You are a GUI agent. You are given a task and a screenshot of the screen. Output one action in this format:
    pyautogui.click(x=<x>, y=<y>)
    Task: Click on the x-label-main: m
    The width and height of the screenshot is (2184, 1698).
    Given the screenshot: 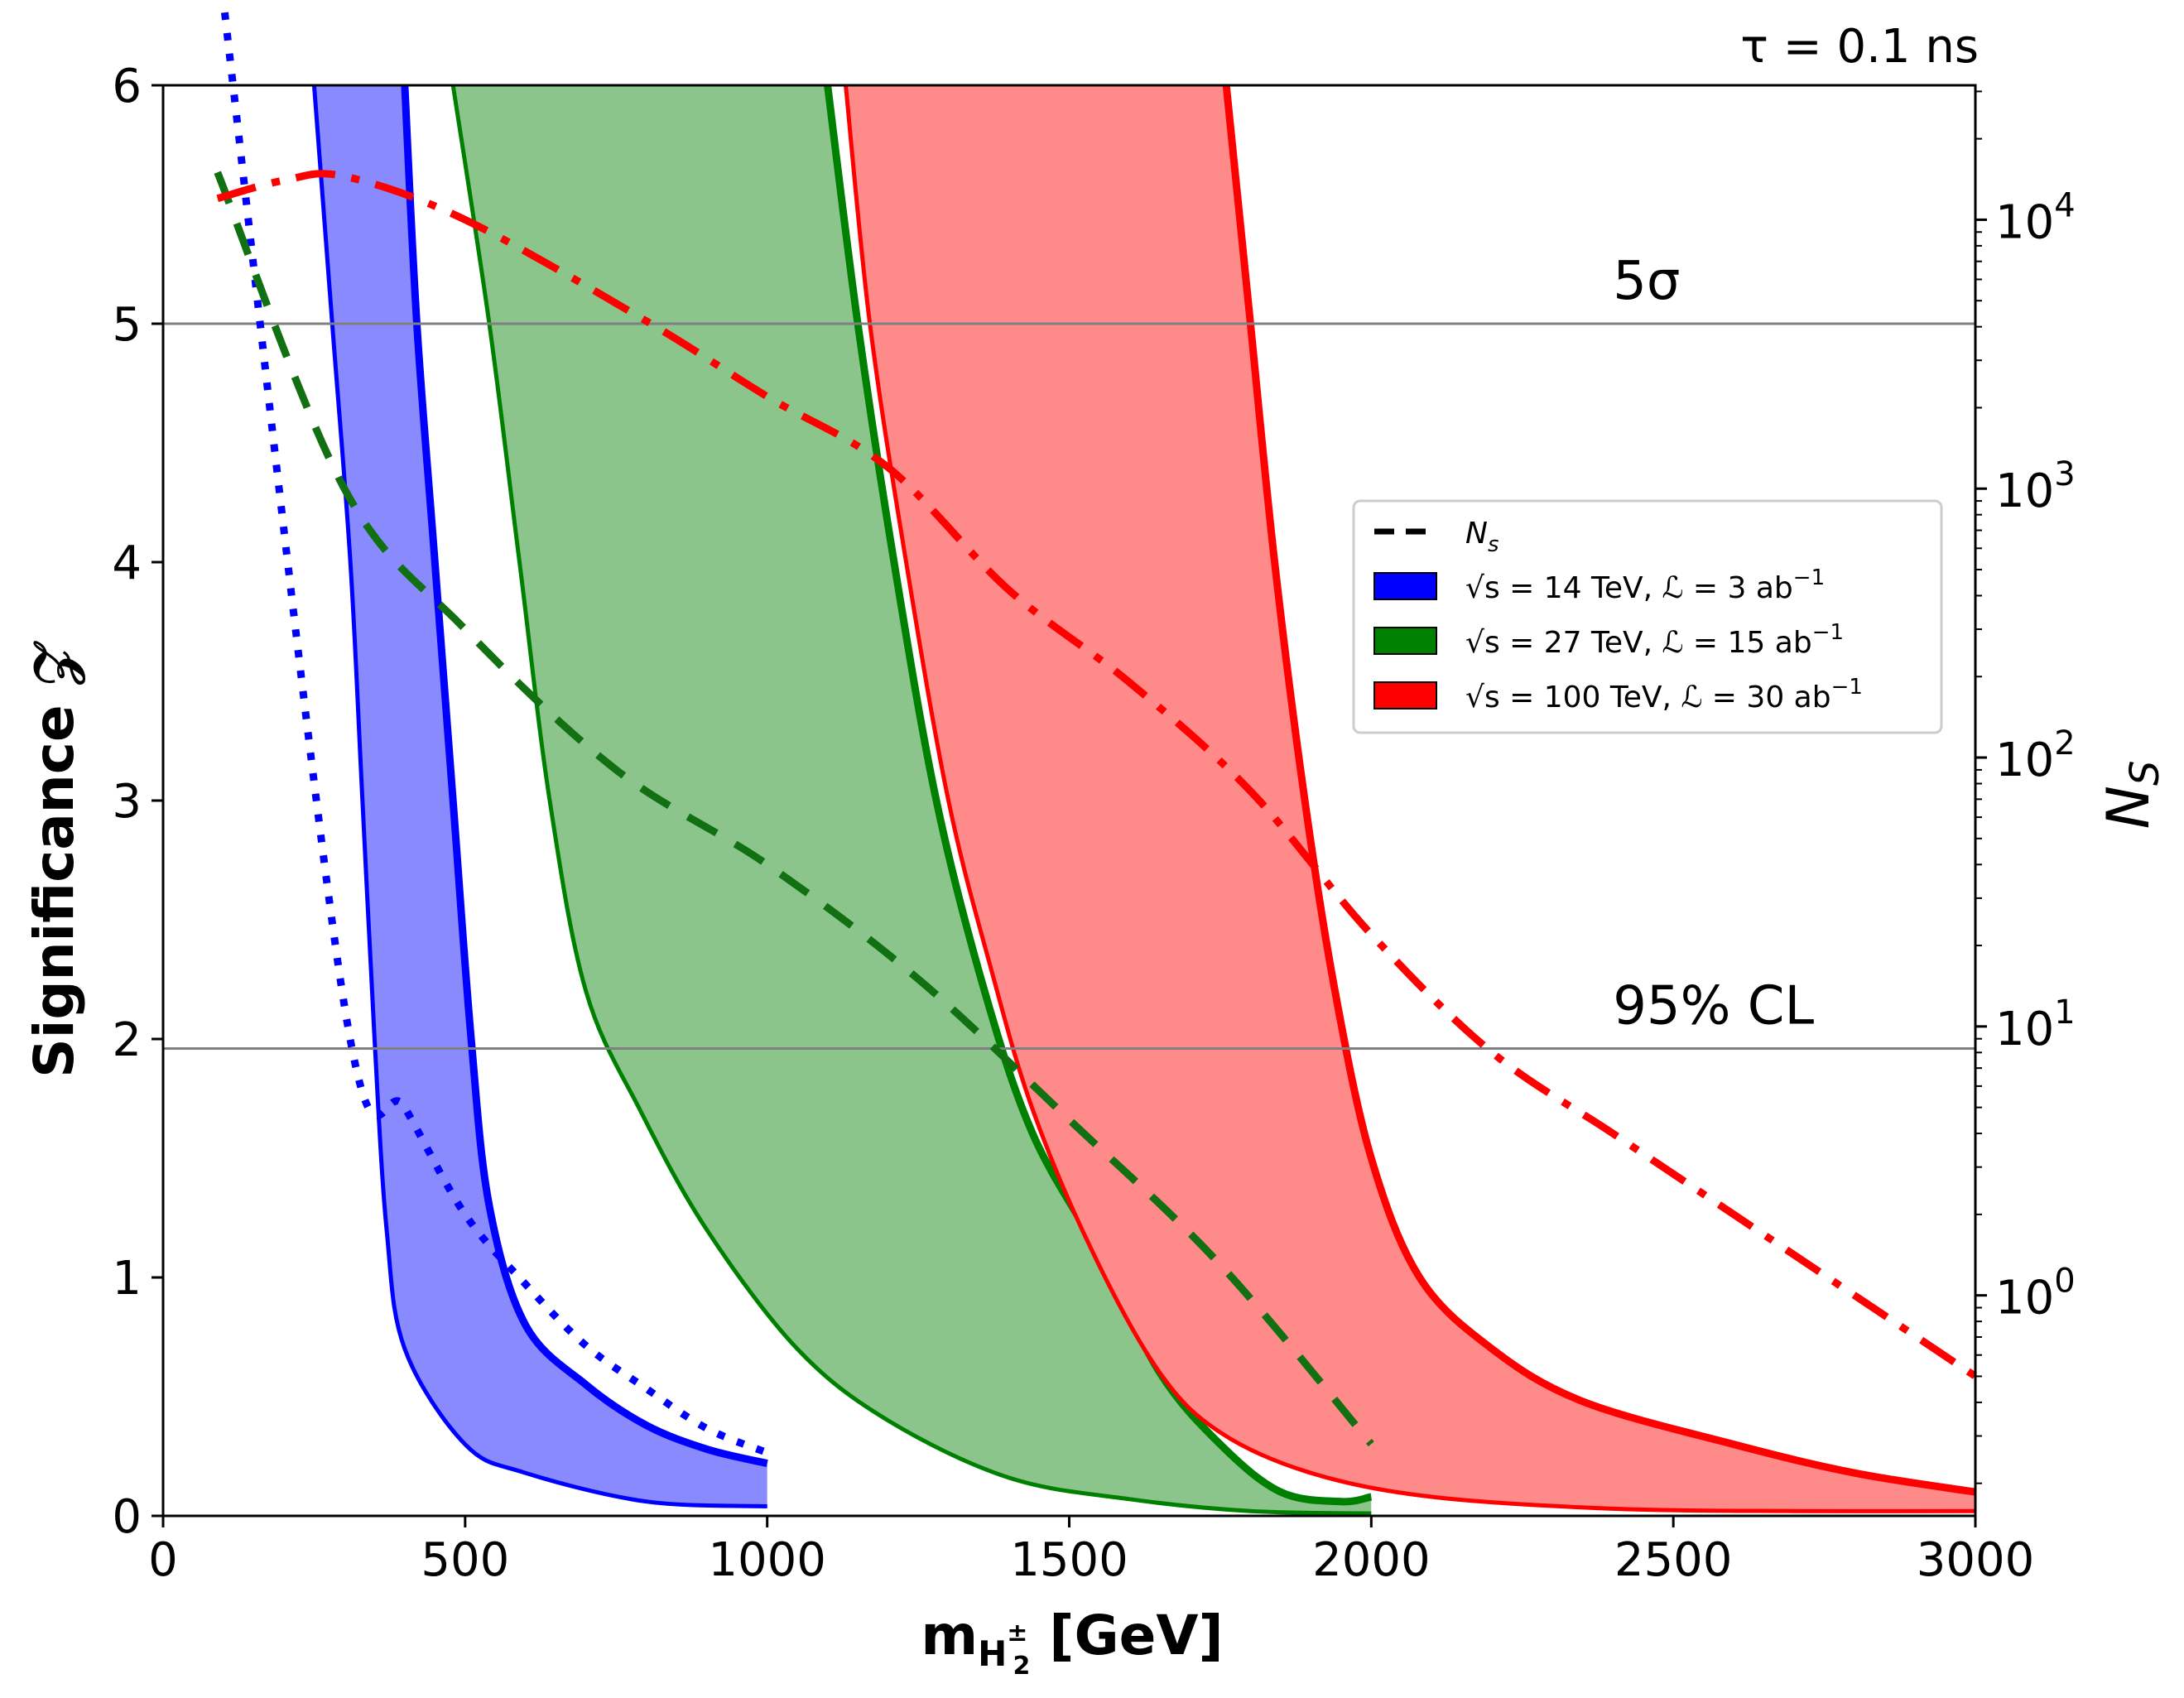 What is the action you would take?
    pyautogui.click(x=949, y=1635)
    